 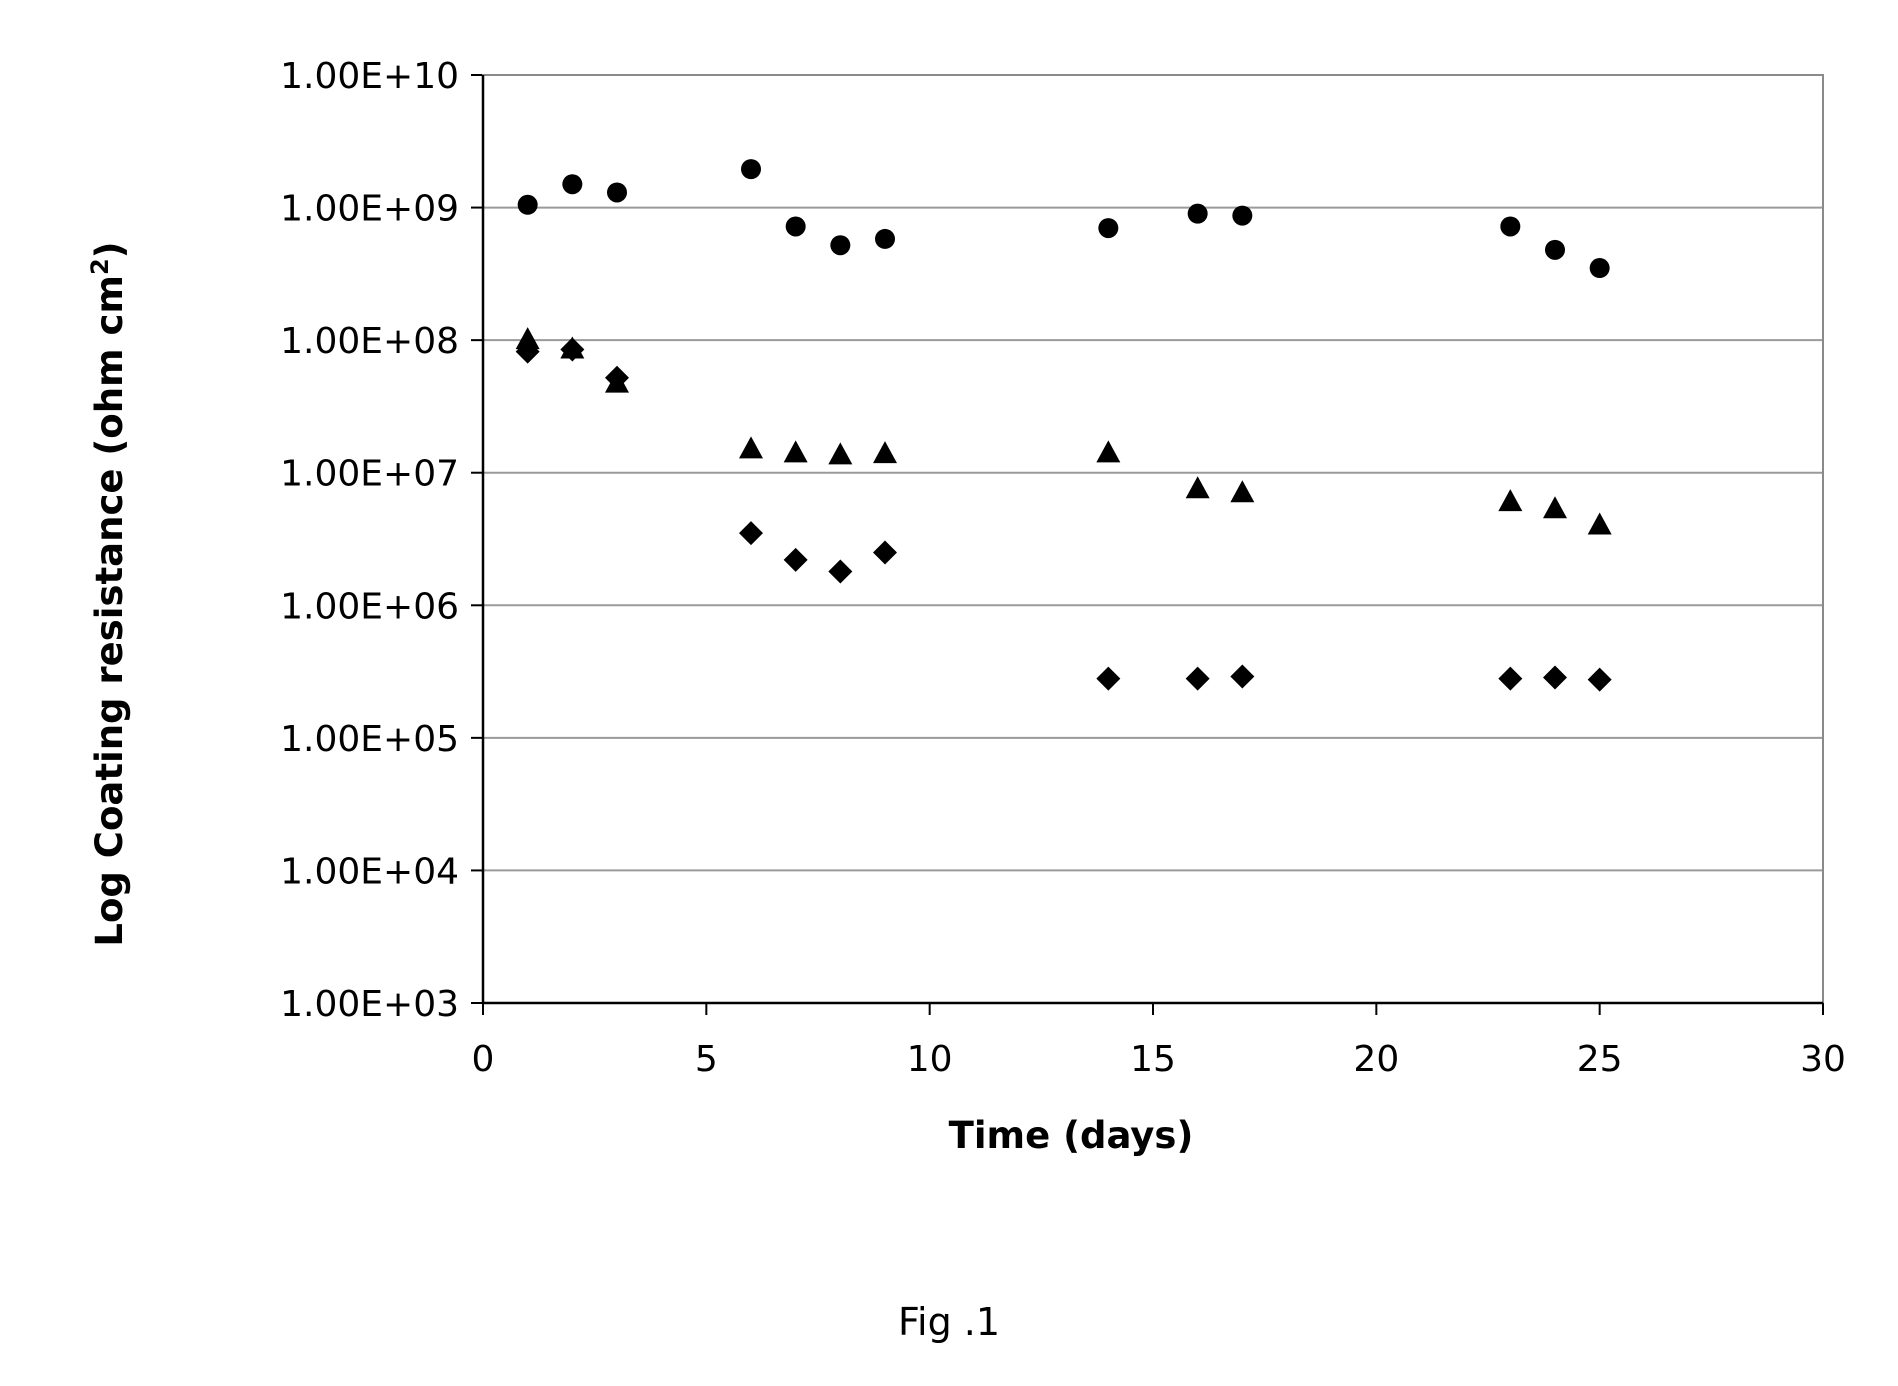 What do you see at coordinates (369, 76) in the screenshot?
I see `y-tick-label: 1.00E+10` at bounding box center [369, 76].